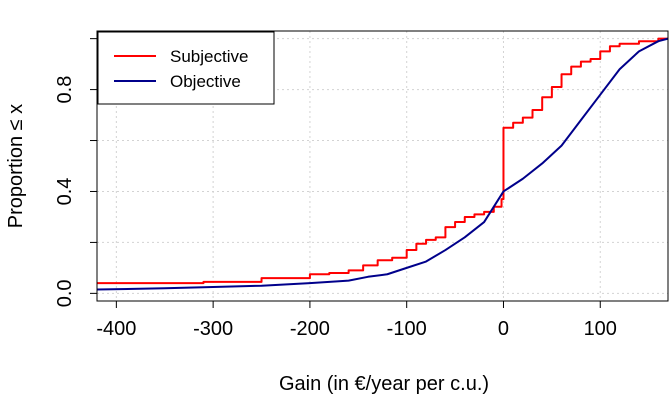 The image size is (671, 400). What do you see at coordinates (65, 90) in the screenshot?
I see `y-tick-label: 0.8` at bounding box center [65, 90].